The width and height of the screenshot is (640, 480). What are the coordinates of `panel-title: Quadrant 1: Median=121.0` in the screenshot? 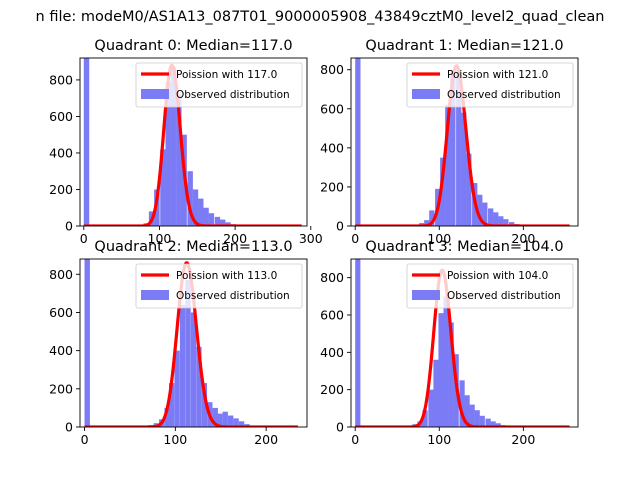 It's located at (464, 46).